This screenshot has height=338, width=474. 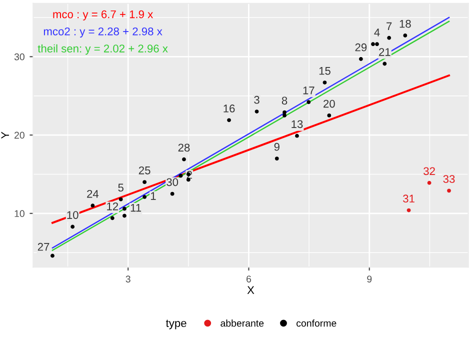 What do you see at coordinates (449, 179) in the screenshot?
I see `annotation: 33` at bounding box center [449, 179].